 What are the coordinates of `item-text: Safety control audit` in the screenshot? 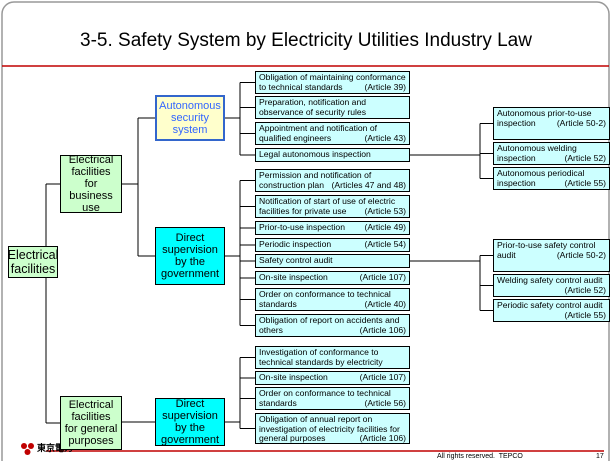 It's located at (296, 260).